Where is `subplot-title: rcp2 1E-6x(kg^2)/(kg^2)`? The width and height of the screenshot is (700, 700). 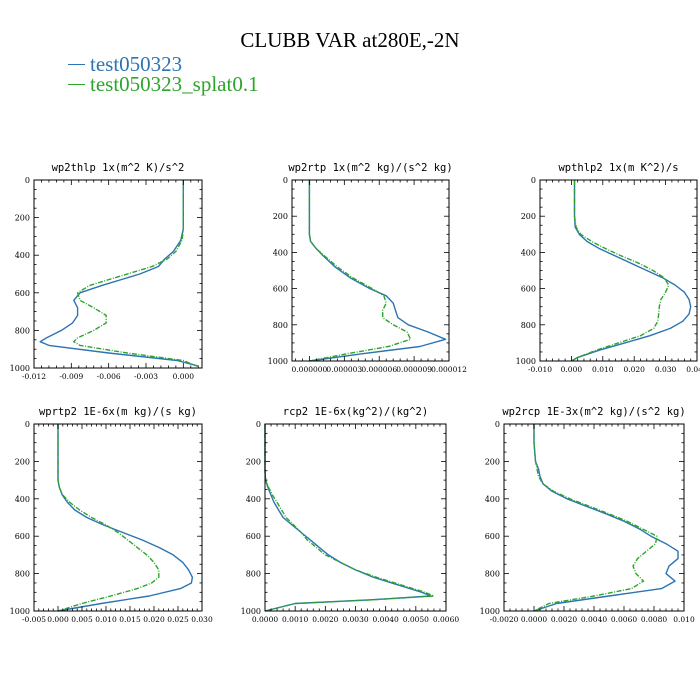
subplot-title: rcp2 1E-6x(kg^2)/(kg^2) is located at coordinates (355, 412).